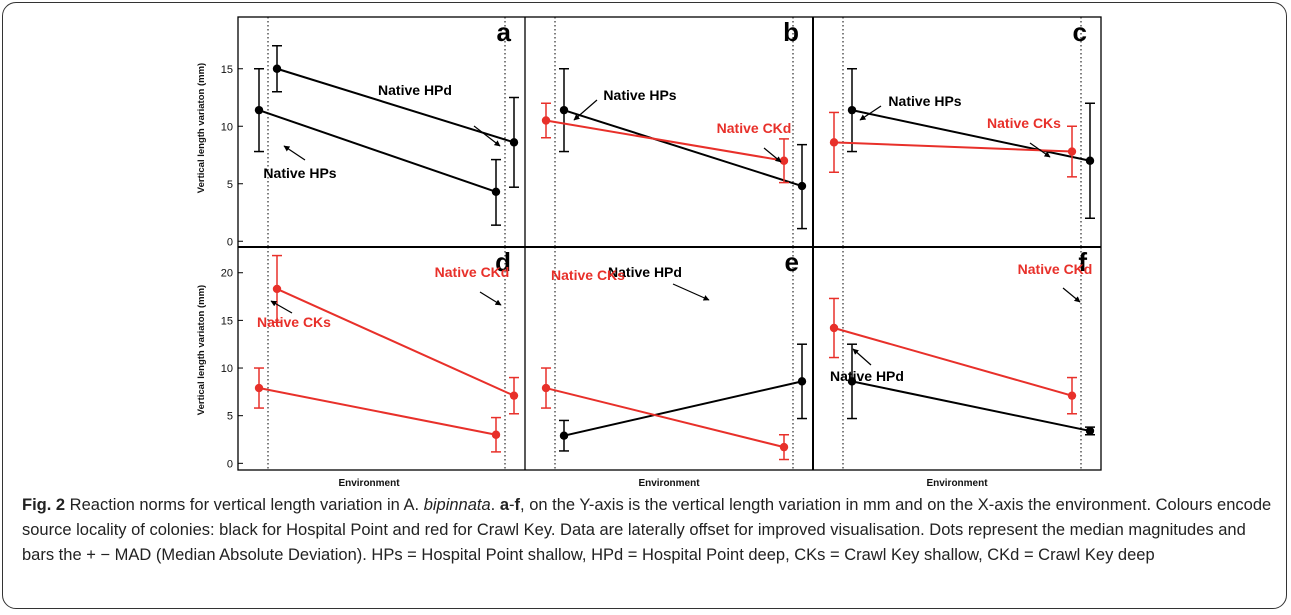 This screenshot has height=615, width=1291. Describe the element at coordinates (669, 483) in the screenshot. I see `x-axis-label-e: Environment` at that location.